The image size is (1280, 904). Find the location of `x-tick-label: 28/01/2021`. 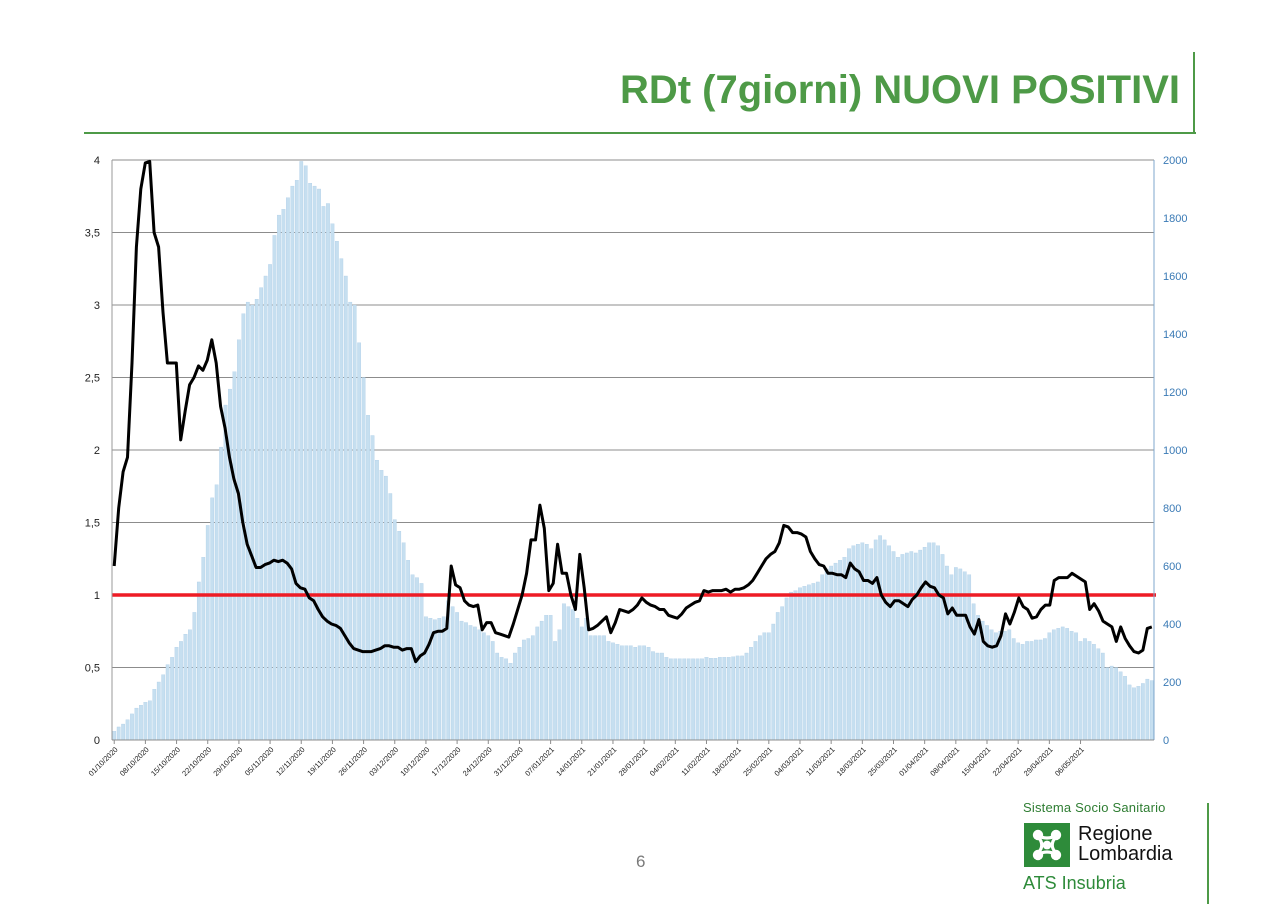

x-tick-label: 28/01/2021 is located at coordinates (633, 761).